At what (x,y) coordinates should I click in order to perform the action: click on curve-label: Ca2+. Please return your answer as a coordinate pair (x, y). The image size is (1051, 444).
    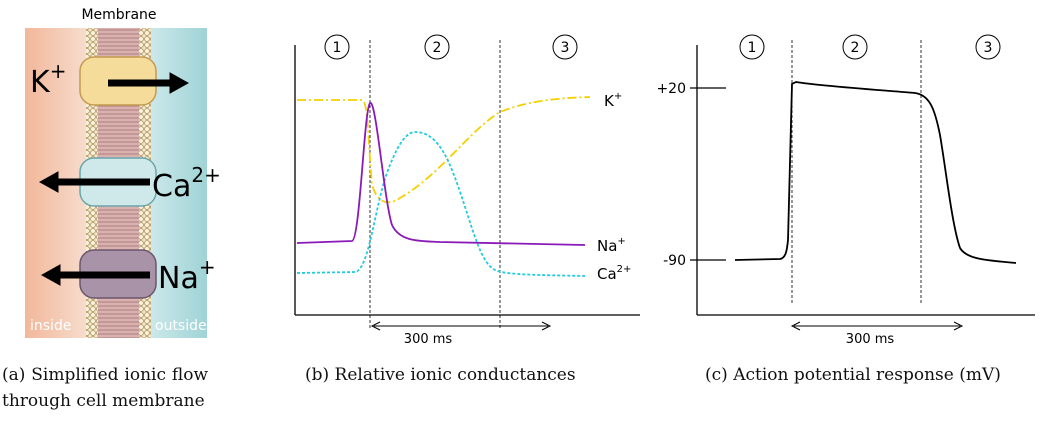
    Looking at the image, I should click on (614, 273).